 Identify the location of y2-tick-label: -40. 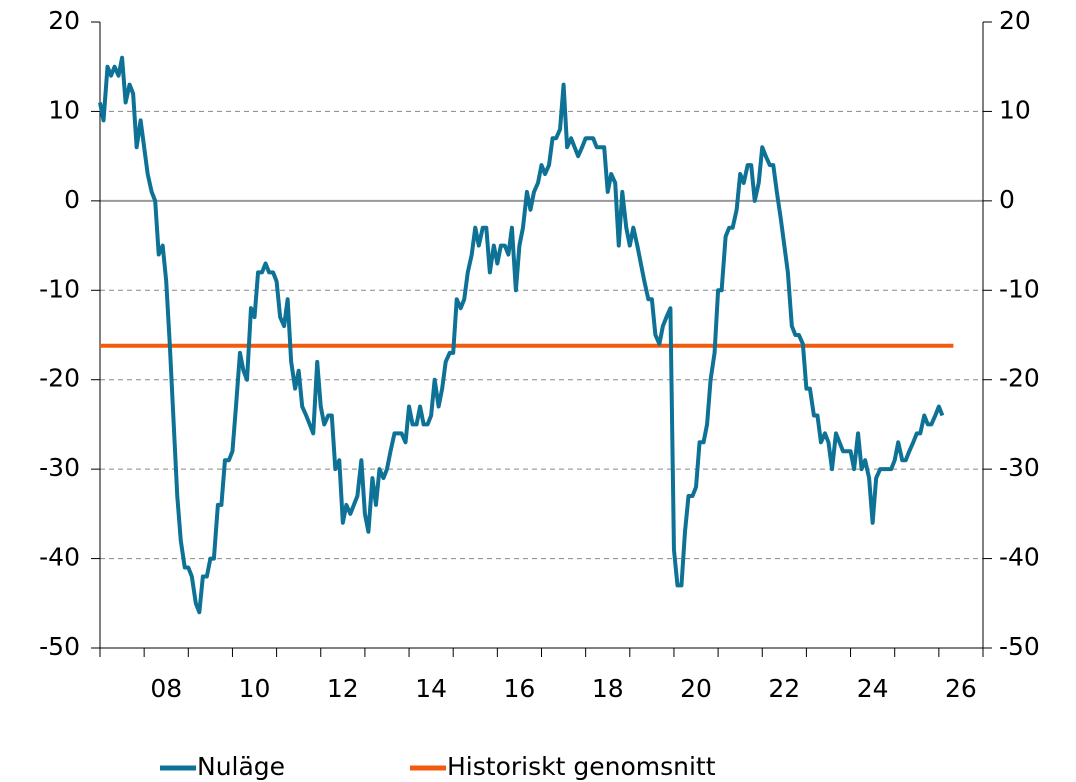
(1019, 557).